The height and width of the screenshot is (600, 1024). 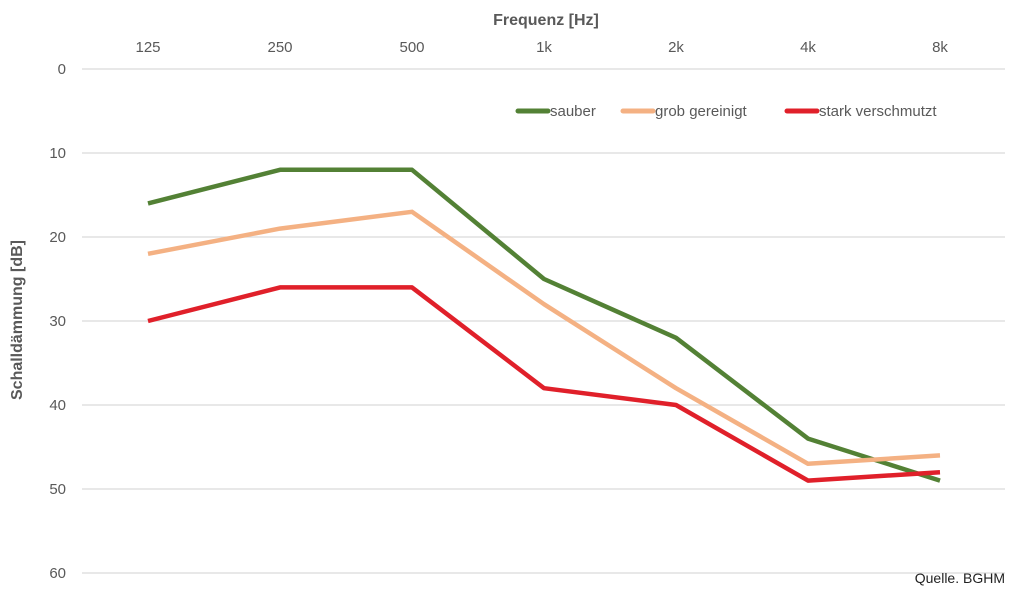 What do you see at coordinates (62, 69) in the screenshot?
I see `y-tick-label: 0` at bounding box center [62, 69].